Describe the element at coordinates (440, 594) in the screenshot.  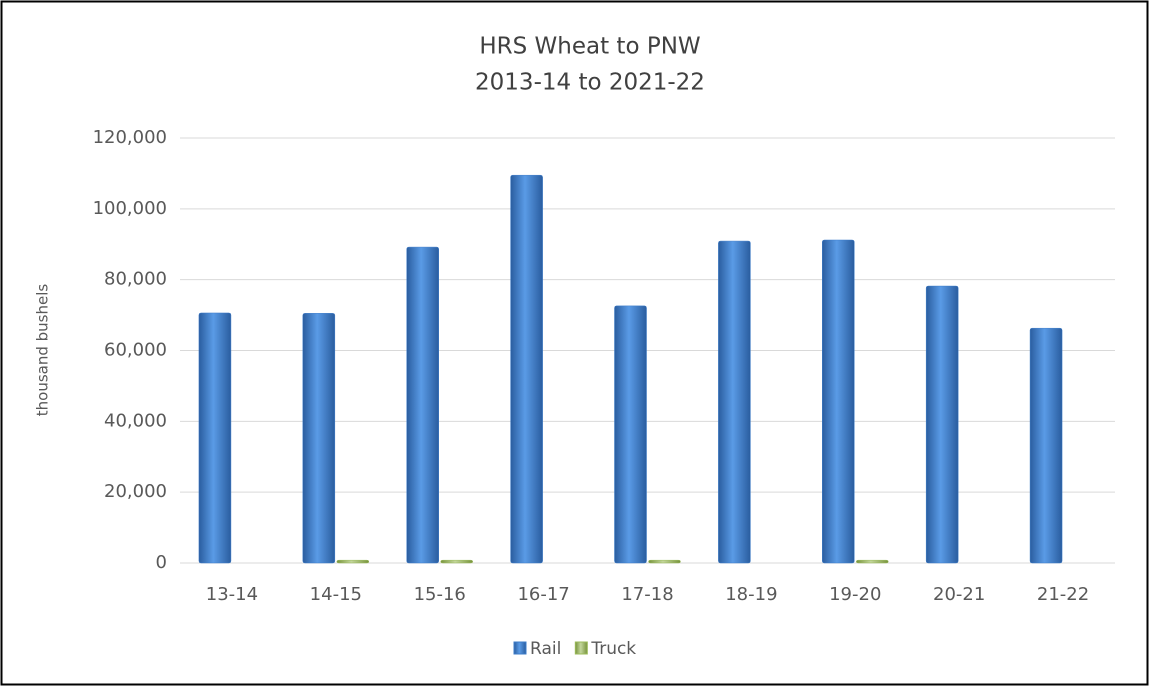
I see `x-tick-label: 15-16` at that location.